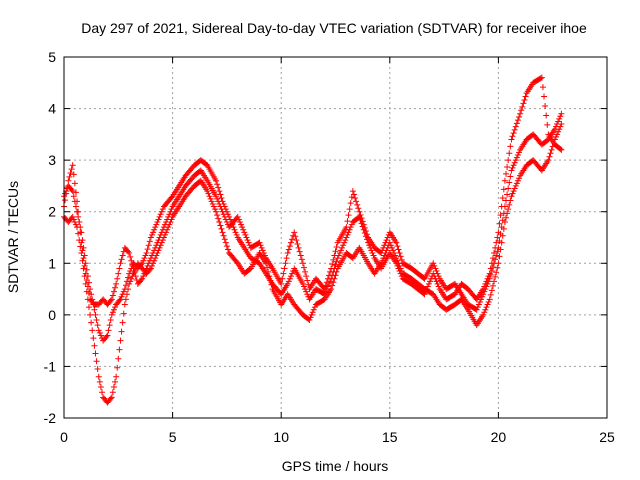 This screenshot has width=640, height=480. Describe the element at coordinates (173, 437) in the screenshot. I see `x-tick-label: 5` at that location.